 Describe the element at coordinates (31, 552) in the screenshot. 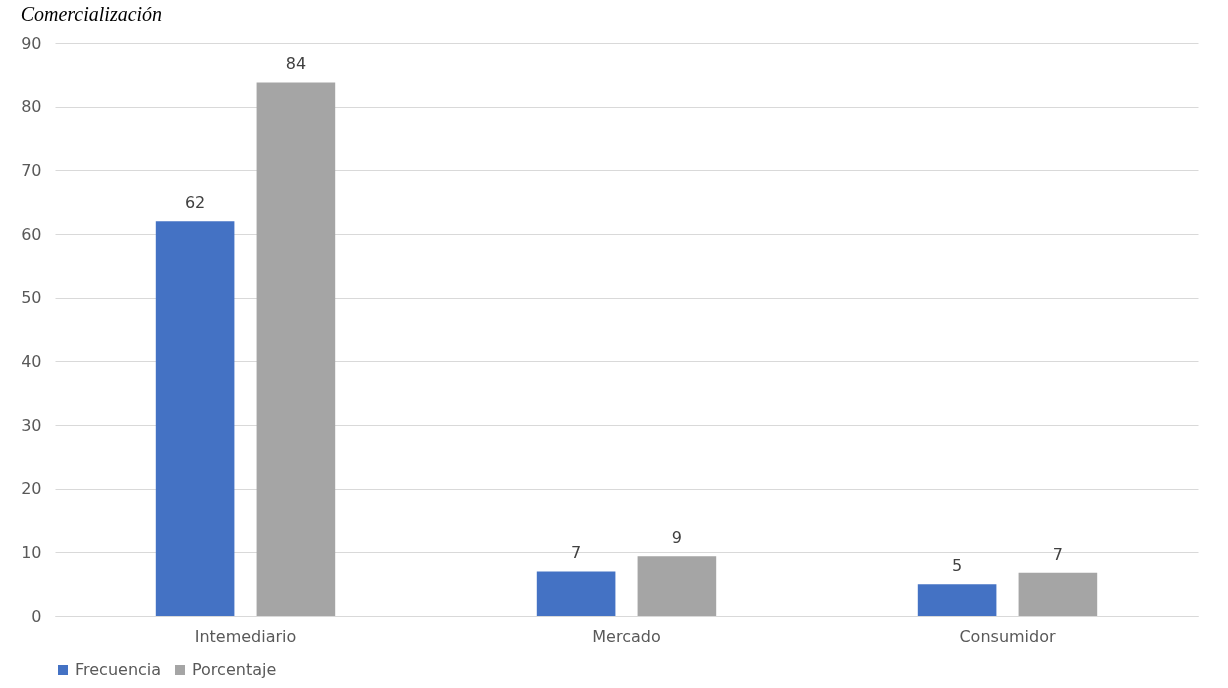

I see `y-tick-label: 10` at that location.